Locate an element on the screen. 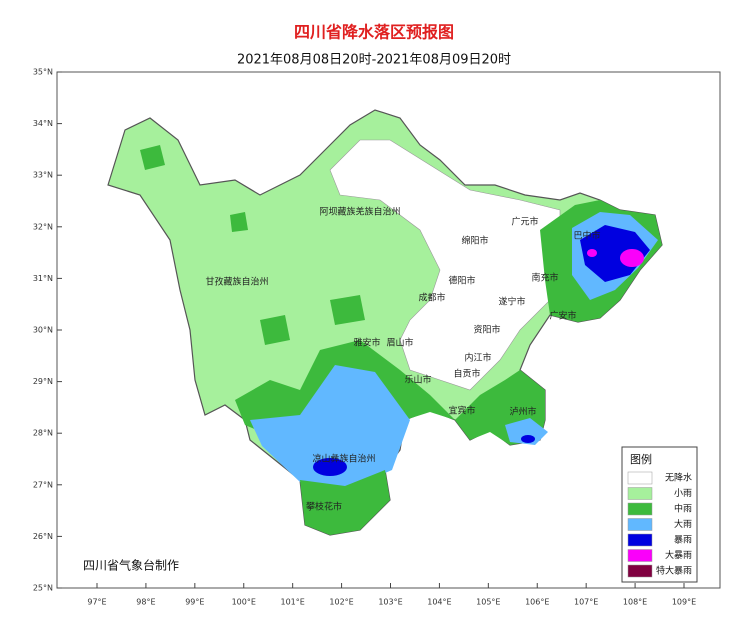 The image size is (749, 635). lon-tick-label: 104°E is located at coordinates (439, 602).